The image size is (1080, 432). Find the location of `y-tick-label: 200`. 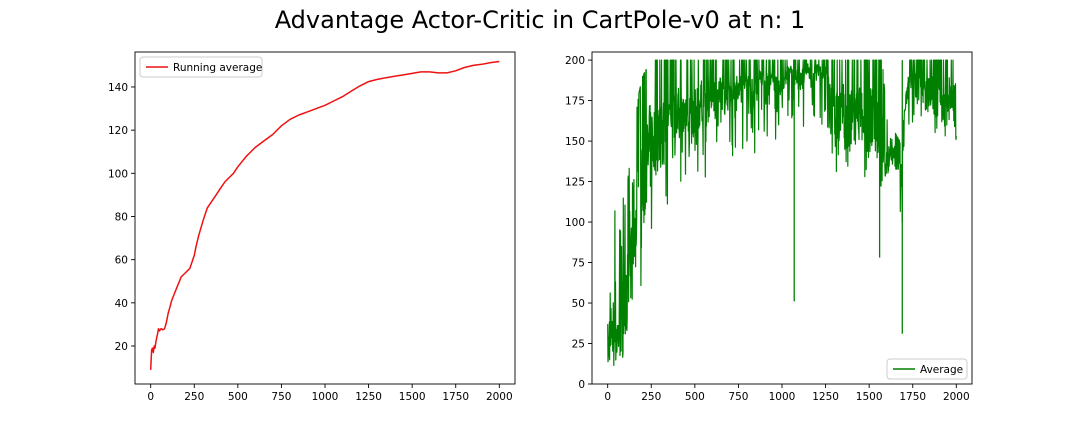

y-tick-label: 200 is located at coordinates (575, 61).